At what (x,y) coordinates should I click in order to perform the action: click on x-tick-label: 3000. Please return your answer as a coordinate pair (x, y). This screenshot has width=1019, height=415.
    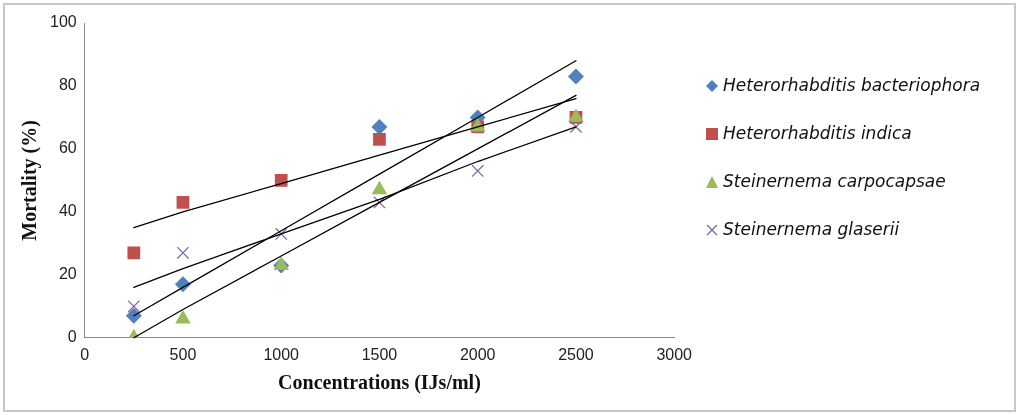
    Looking at the image, I should click on (674, 354).